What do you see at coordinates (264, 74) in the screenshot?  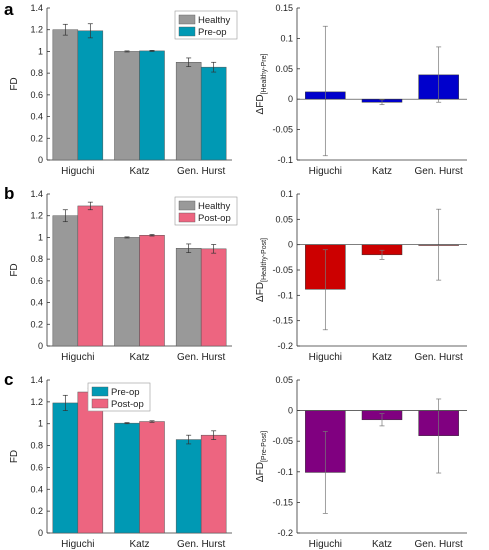 I see `y-axis-label-subscript: [Healthy-Pre]` at bounding box center [264, 74].